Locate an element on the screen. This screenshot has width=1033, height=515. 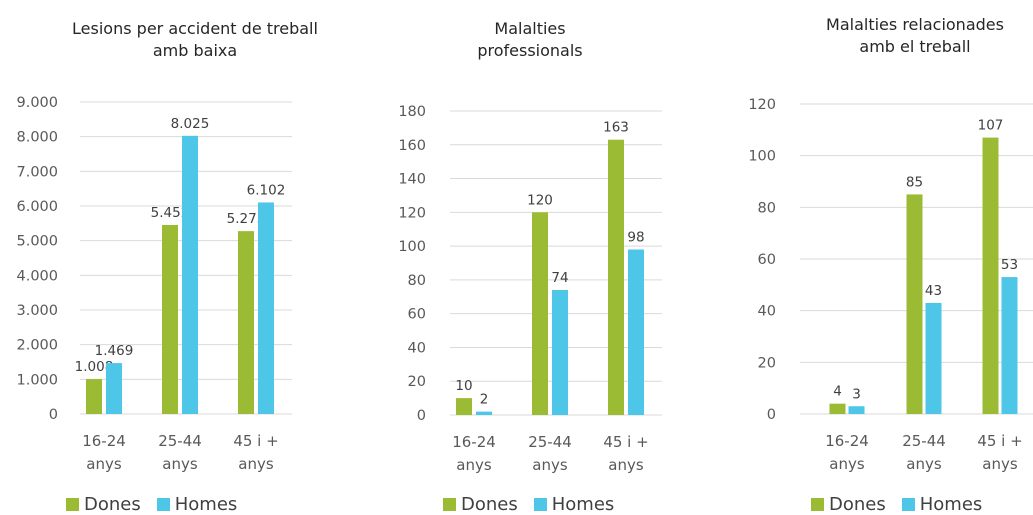
data-label-homes: 1.469 is located at coordinates (114, 351).